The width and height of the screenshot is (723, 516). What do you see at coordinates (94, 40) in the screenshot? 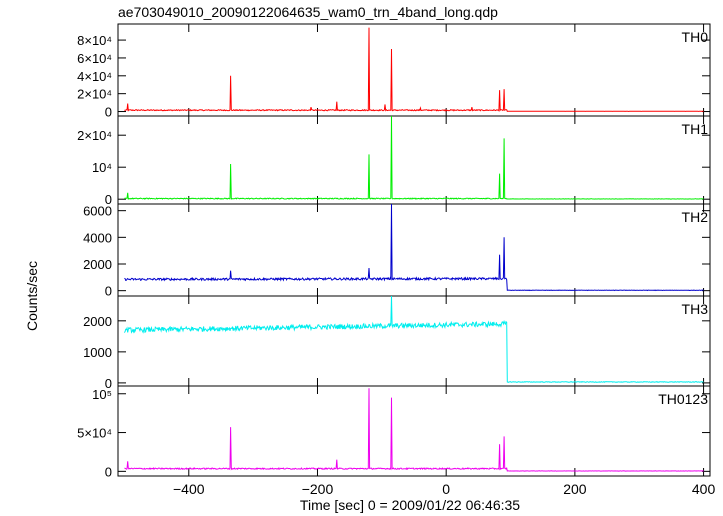
I see `y-tick-label: 8×10⁴` at bounding box center [94, 40].